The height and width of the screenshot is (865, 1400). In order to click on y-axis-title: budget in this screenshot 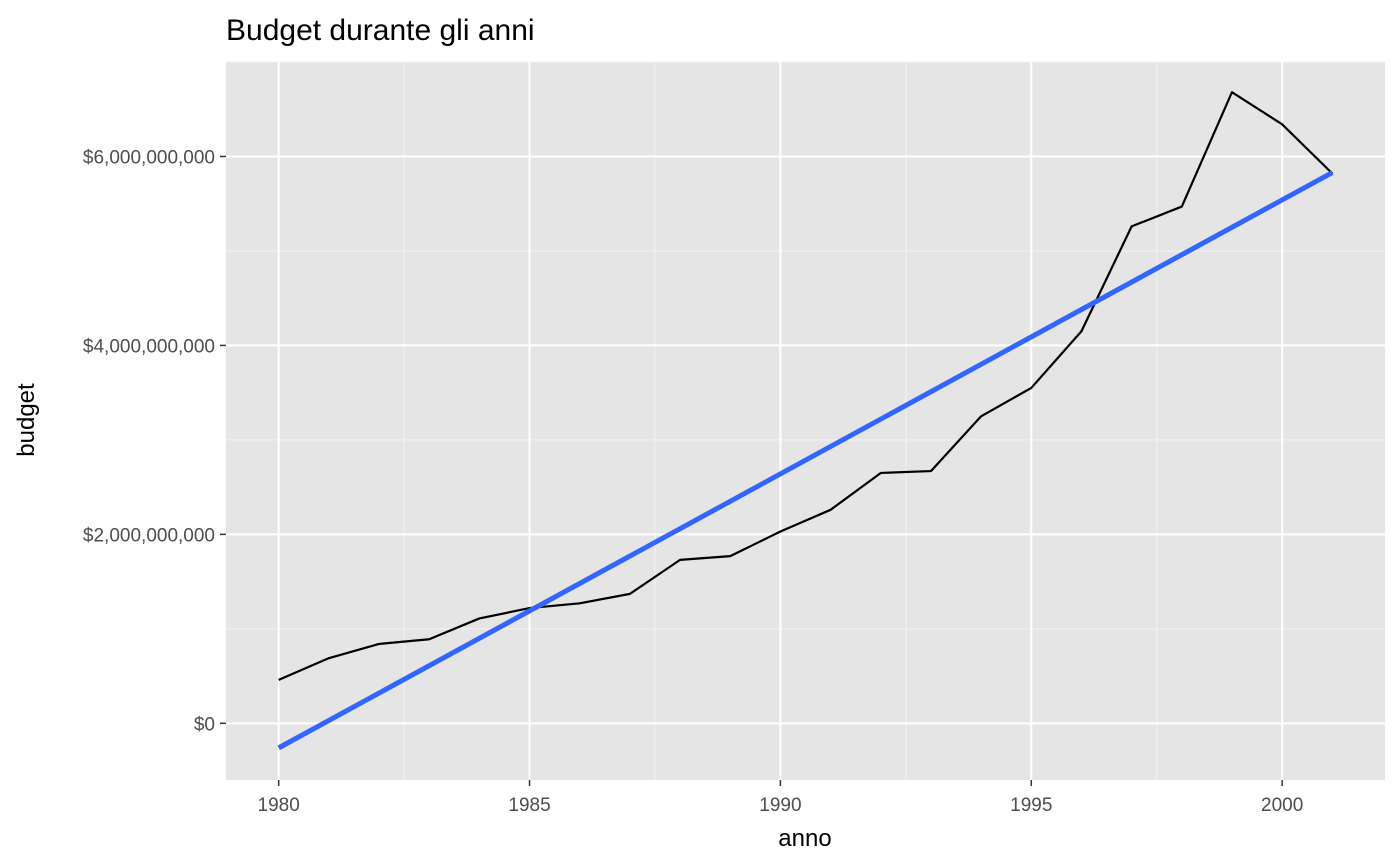, I will do `click(26, 420)`.